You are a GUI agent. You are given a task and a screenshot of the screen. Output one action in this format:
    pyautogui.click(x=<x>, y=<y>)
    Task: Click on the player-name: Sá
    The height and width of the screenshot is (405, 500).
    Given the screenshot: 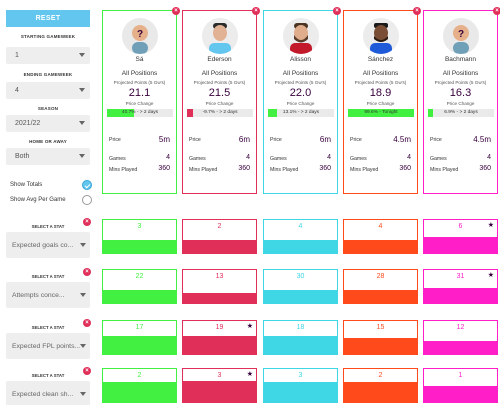 What is the action you would take?
    pyautogui.click(x=139, y=59)
    